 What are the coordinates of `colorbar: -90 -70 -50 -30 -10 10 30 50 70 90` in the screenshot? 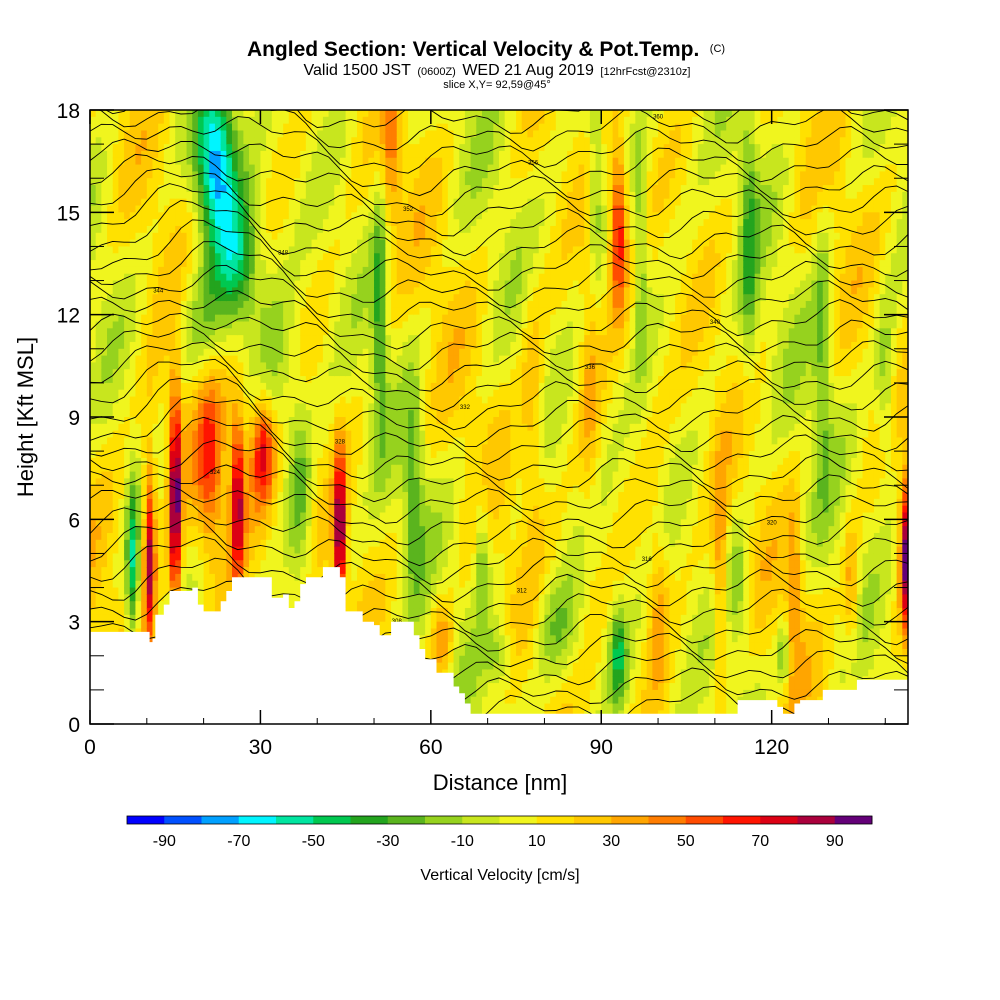 It's located at (499, 832).